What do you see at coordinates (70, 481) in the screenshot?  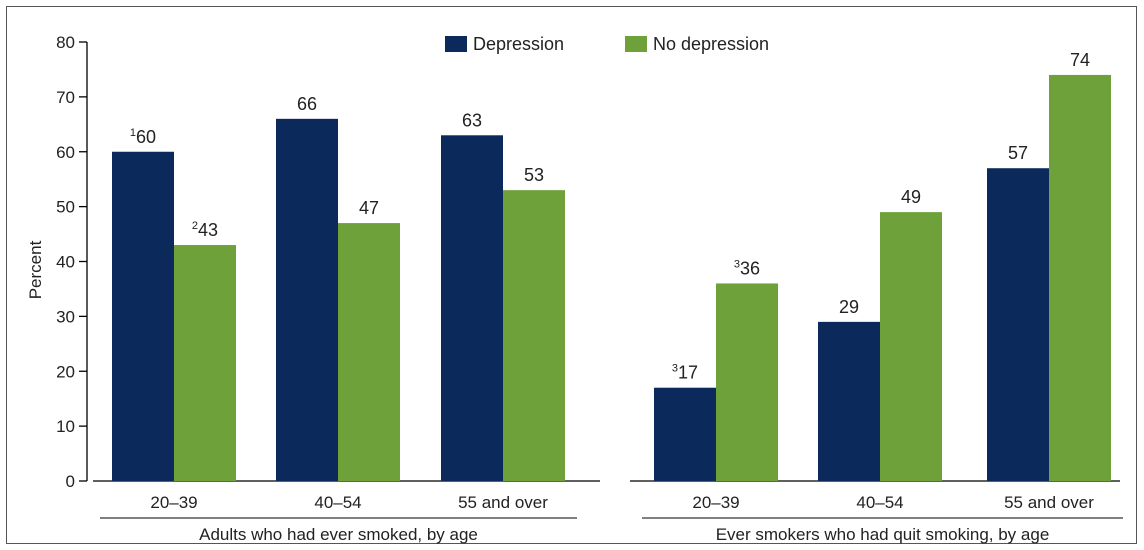 I see `y-tick-label: 0` at bounding box center [70, 481].